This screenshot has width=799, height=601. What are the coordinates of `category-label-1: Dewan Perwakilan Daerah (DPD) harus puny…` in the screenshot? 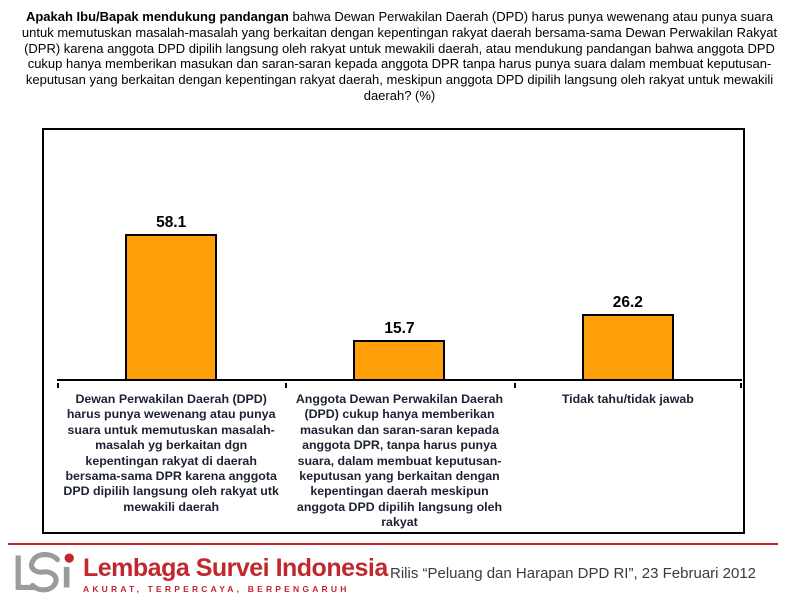 It's located at (171, 453).